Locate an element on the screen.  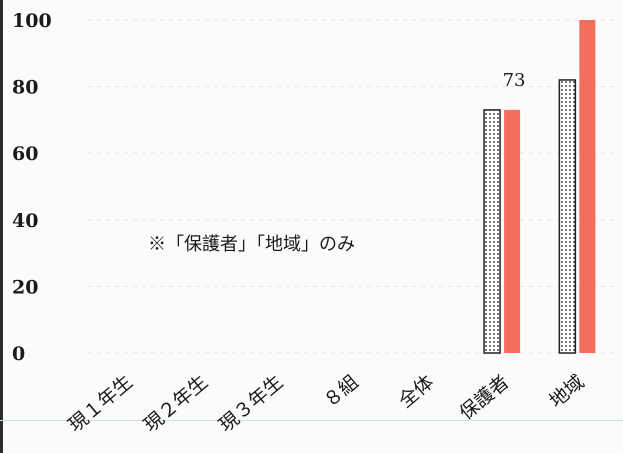
y-tick-label: 60 is located at coordinates (25, 154).